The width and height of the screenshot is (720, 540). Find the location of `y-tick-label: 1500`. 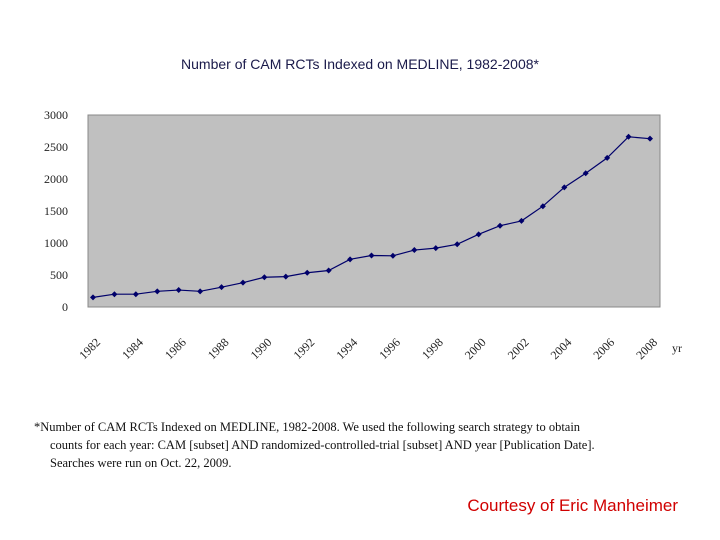

y-tick-label: 1500 is located at coordinates (56, 211).